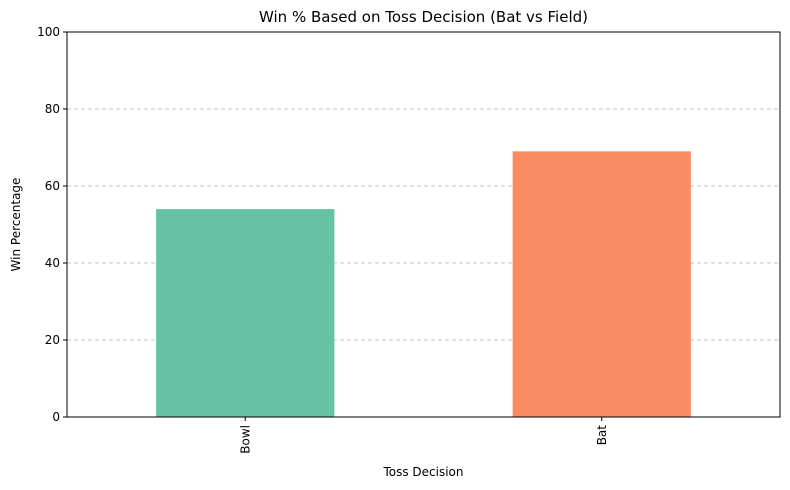 This screenshot has width=790, height=490. What do you see at coordinates (422, 472) in the screenshot?
I see `x-axis-label: Toss Decision` at bounding box center [422, 472].